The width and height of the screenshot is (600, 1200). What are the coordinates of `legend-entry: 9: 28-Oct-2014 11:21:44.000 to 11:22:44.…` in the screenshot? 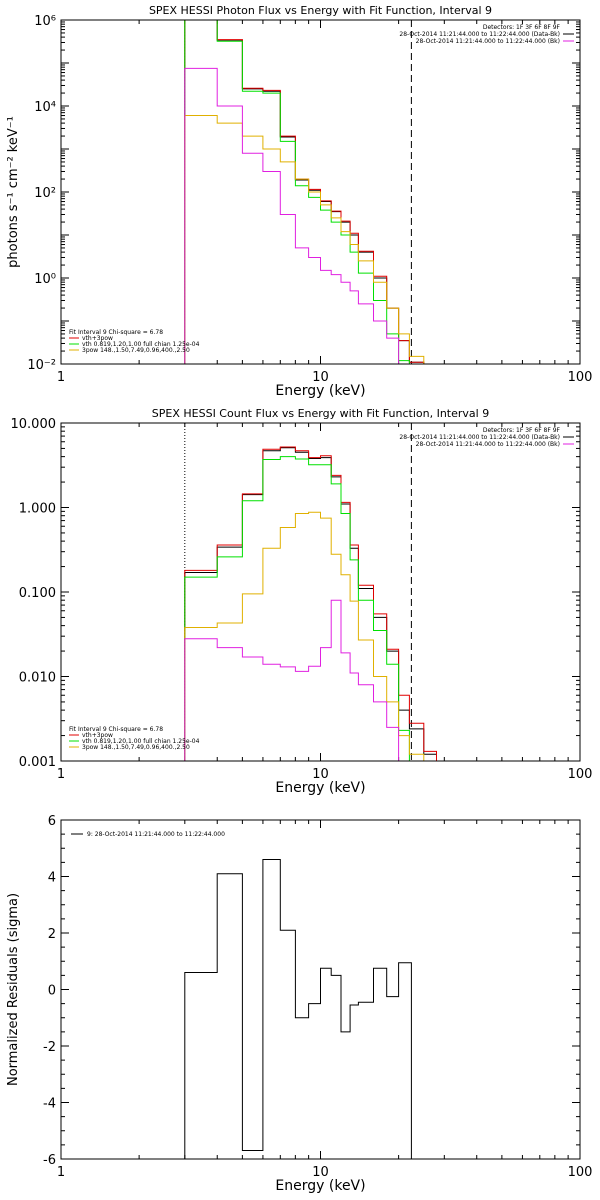 It's located at (156, 834).